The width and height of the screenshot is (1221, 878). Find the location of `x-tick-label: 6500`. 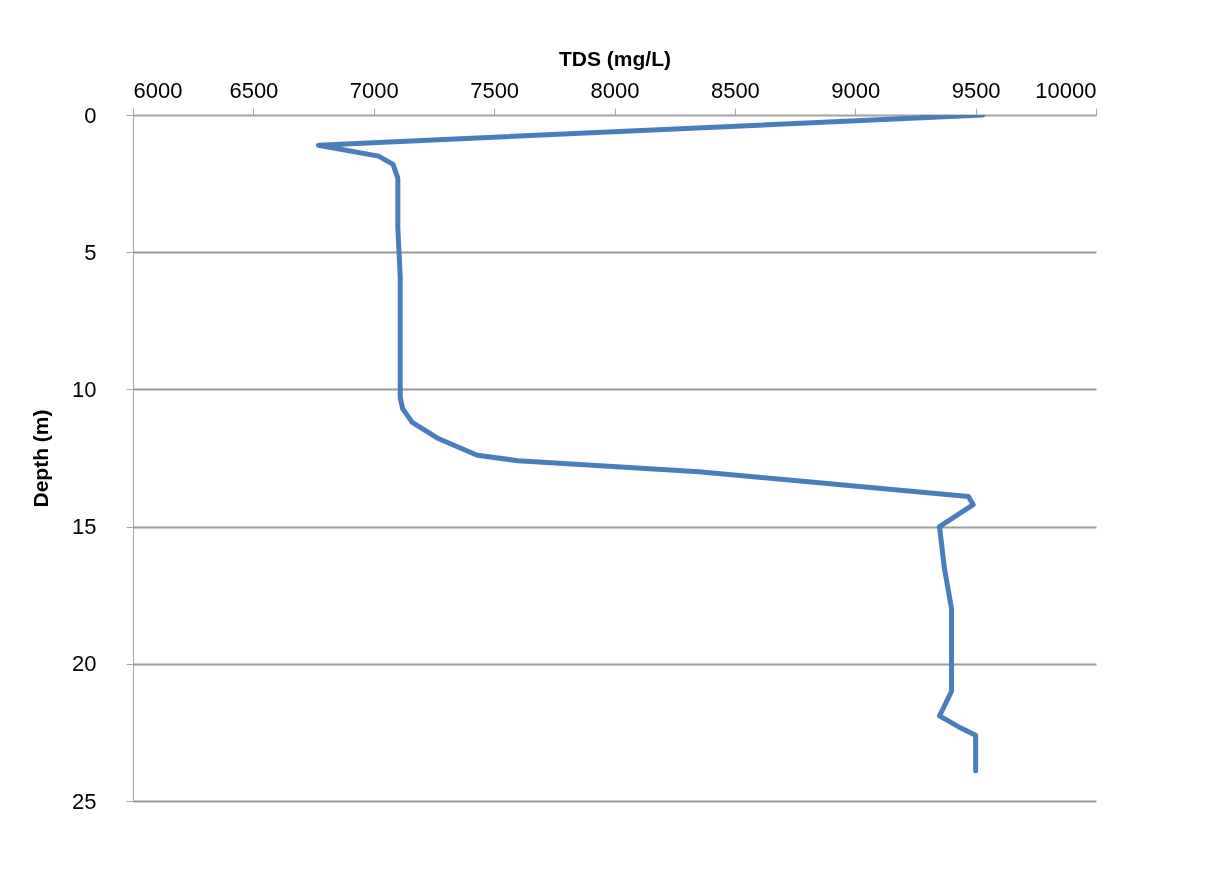

x-tick-label: 6500 is located at coordinates (254, 90).